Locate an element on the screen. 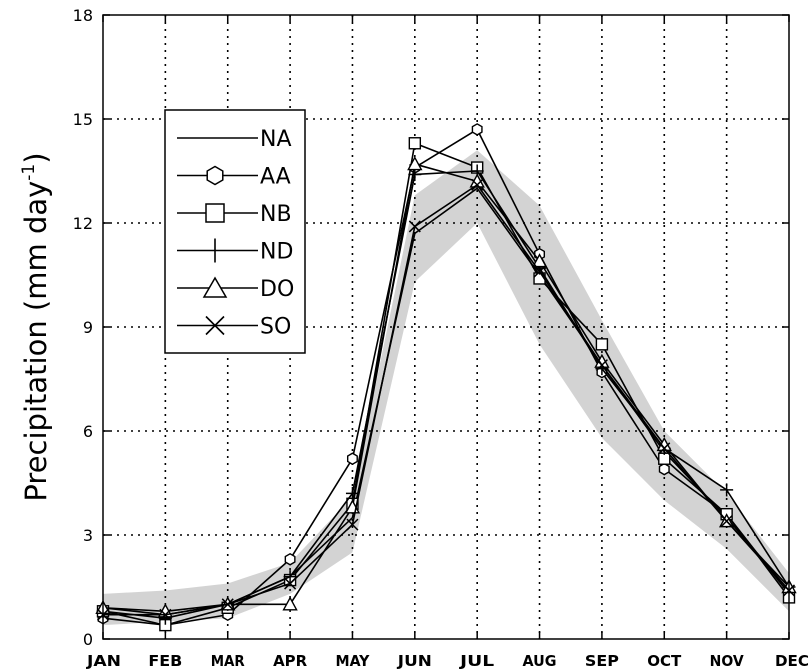 This screenshot has width=811, height=672. x-tick-label-oct: OCT is located at coordinates (664, 661).